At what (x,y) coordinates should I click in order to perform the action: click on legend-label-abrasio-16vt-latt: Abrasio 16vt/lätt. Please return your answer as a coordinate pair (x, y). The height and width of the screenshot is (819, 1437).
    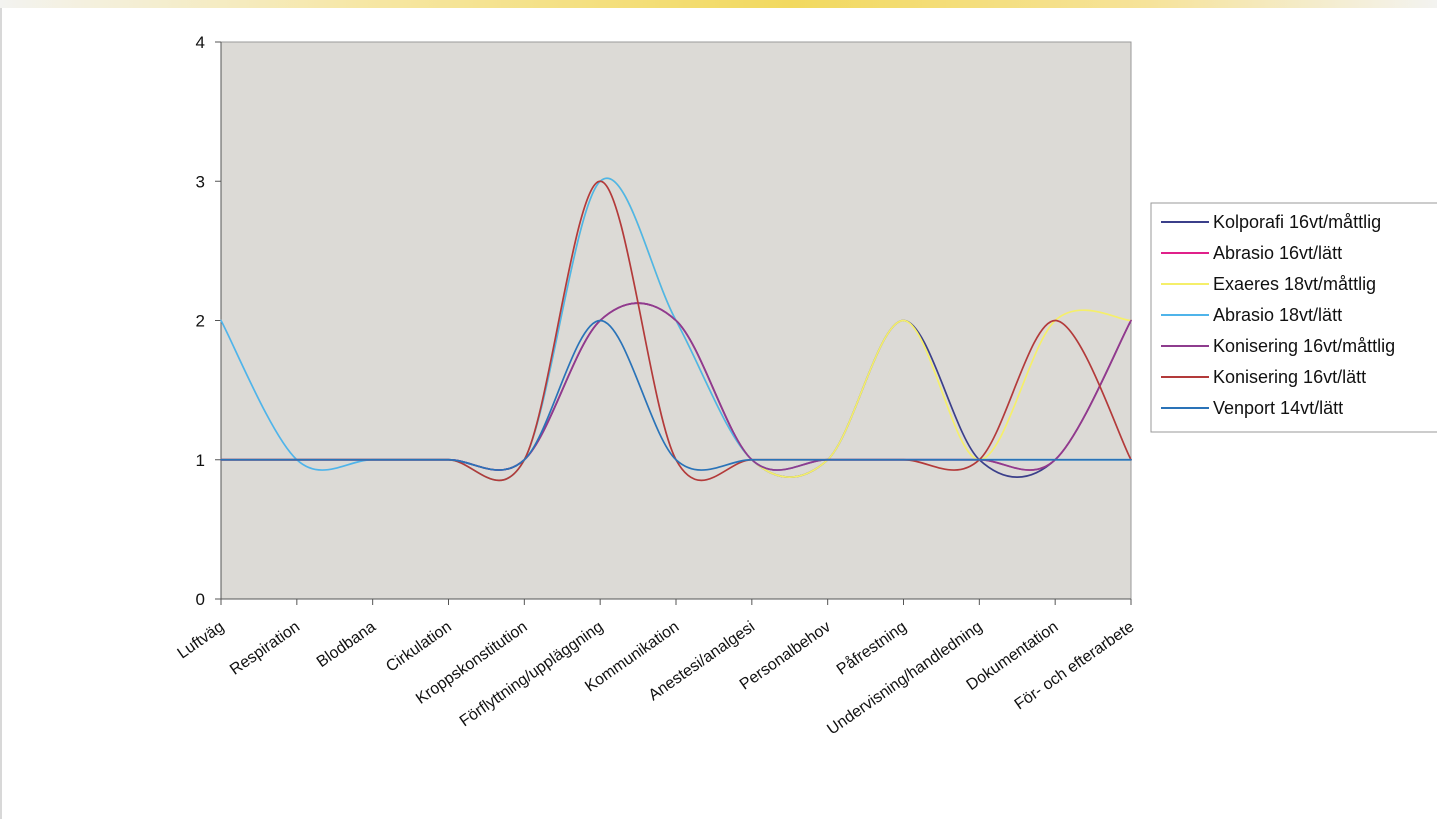
    Looking at the image, I should click on (1277, 253).